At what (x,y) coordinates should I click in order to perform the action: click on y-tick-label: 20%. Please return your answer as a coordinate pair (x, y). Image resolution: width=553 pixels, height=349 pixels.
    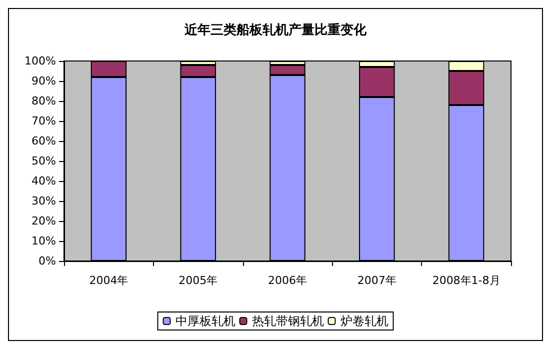
    Looking at the image, I should click on (44, 221).